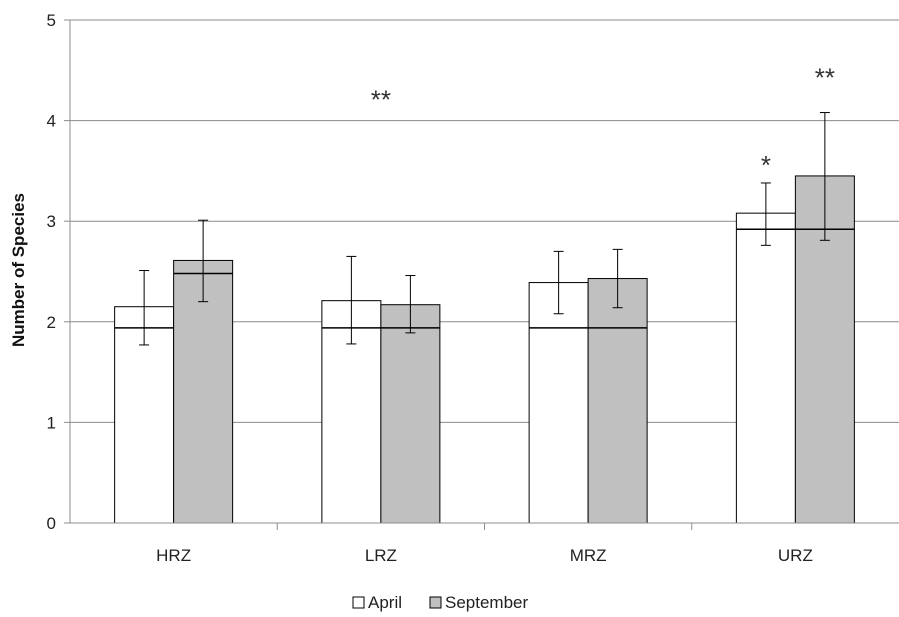 This screenshot has width=899, height=617. What do you see at coordinates (358, 602) in the screenshot?
I see `legend-swatch-april` at bounding box center [358, 602].